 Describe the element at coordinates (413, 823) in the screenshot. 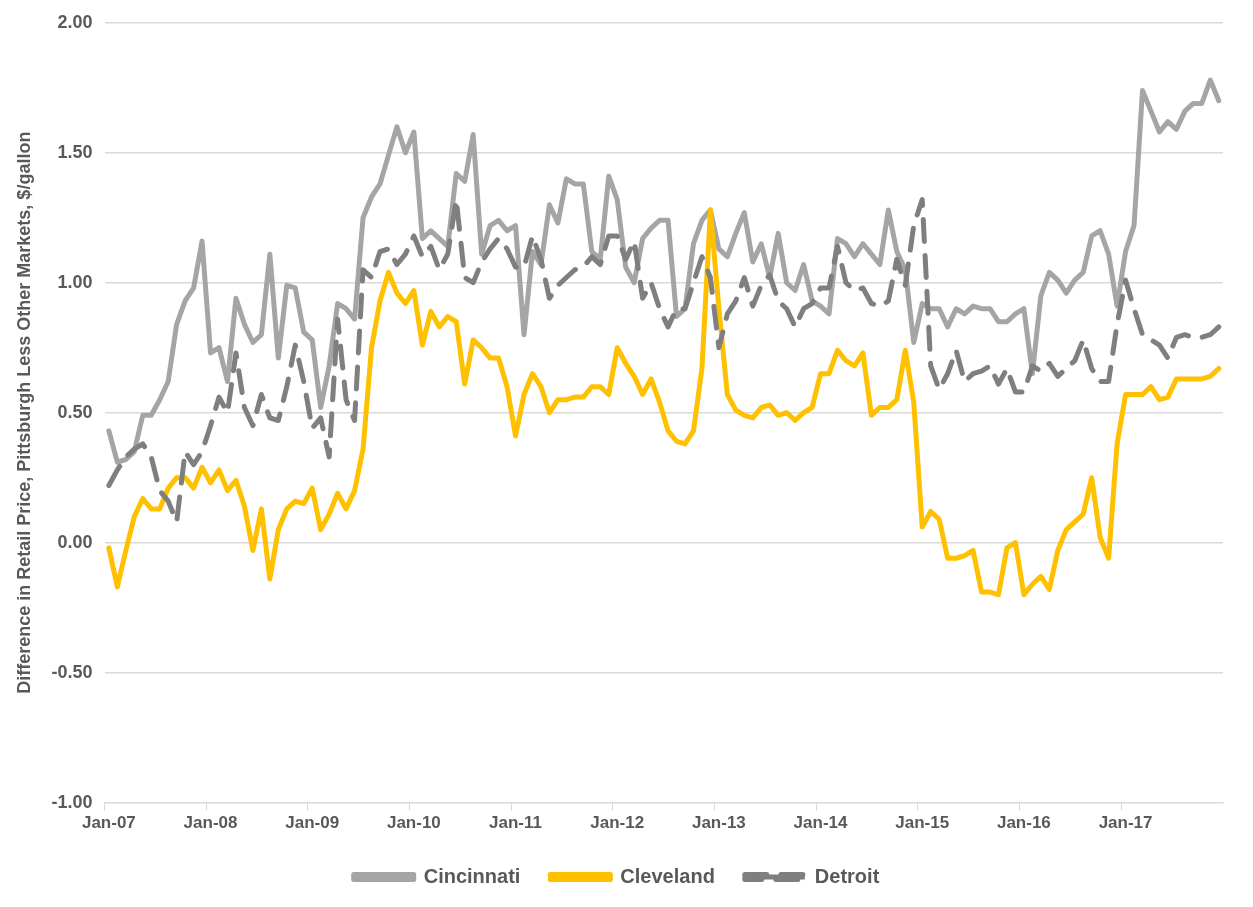

I see `x-tick-label: Jan-10` at that location.